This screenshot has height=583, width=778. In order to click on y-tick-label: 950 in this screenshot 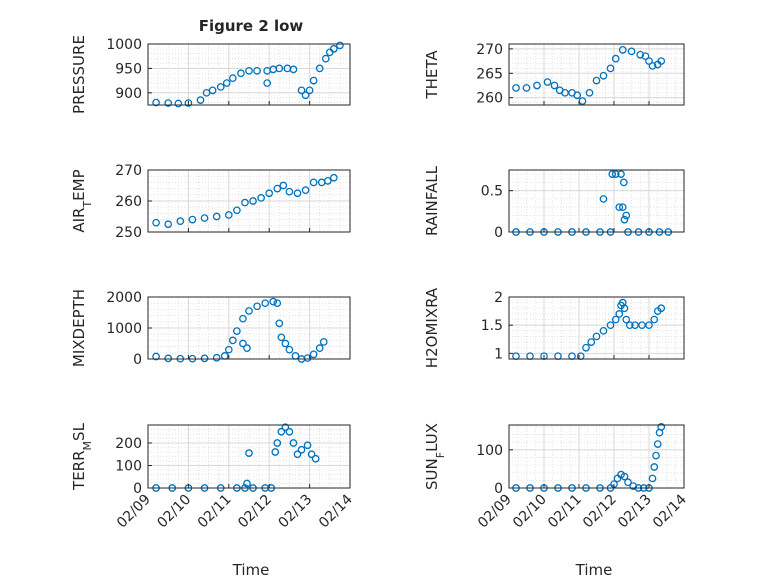, I will do `click(128, 69)`.